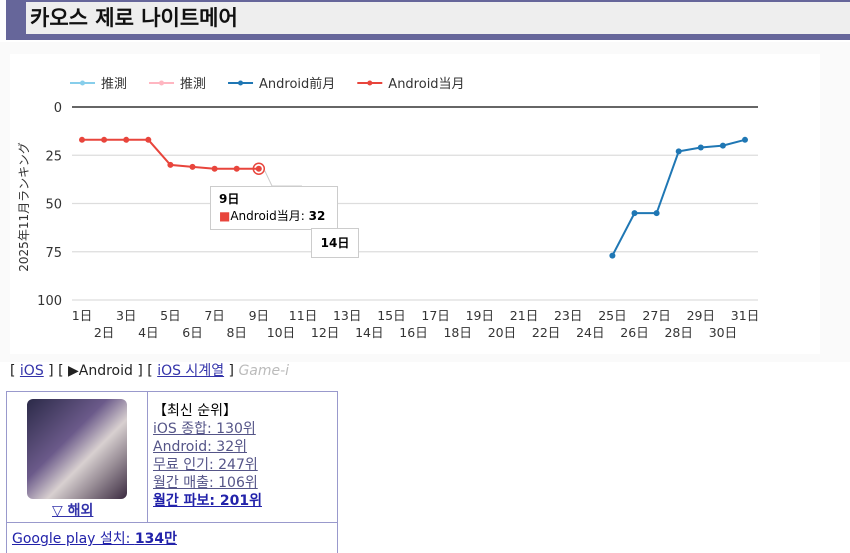 The height and width of the screenshot is (553, 850). What do you see at coordinates (480, 315) in the screenshot?
I see `x-tick-label: 19日` at bounding box center [480, 315].